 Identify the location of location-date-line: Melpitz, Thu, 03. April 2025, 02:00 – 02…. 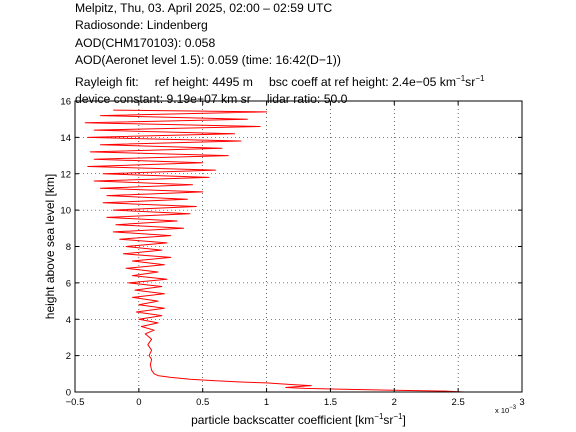
(204, 8).